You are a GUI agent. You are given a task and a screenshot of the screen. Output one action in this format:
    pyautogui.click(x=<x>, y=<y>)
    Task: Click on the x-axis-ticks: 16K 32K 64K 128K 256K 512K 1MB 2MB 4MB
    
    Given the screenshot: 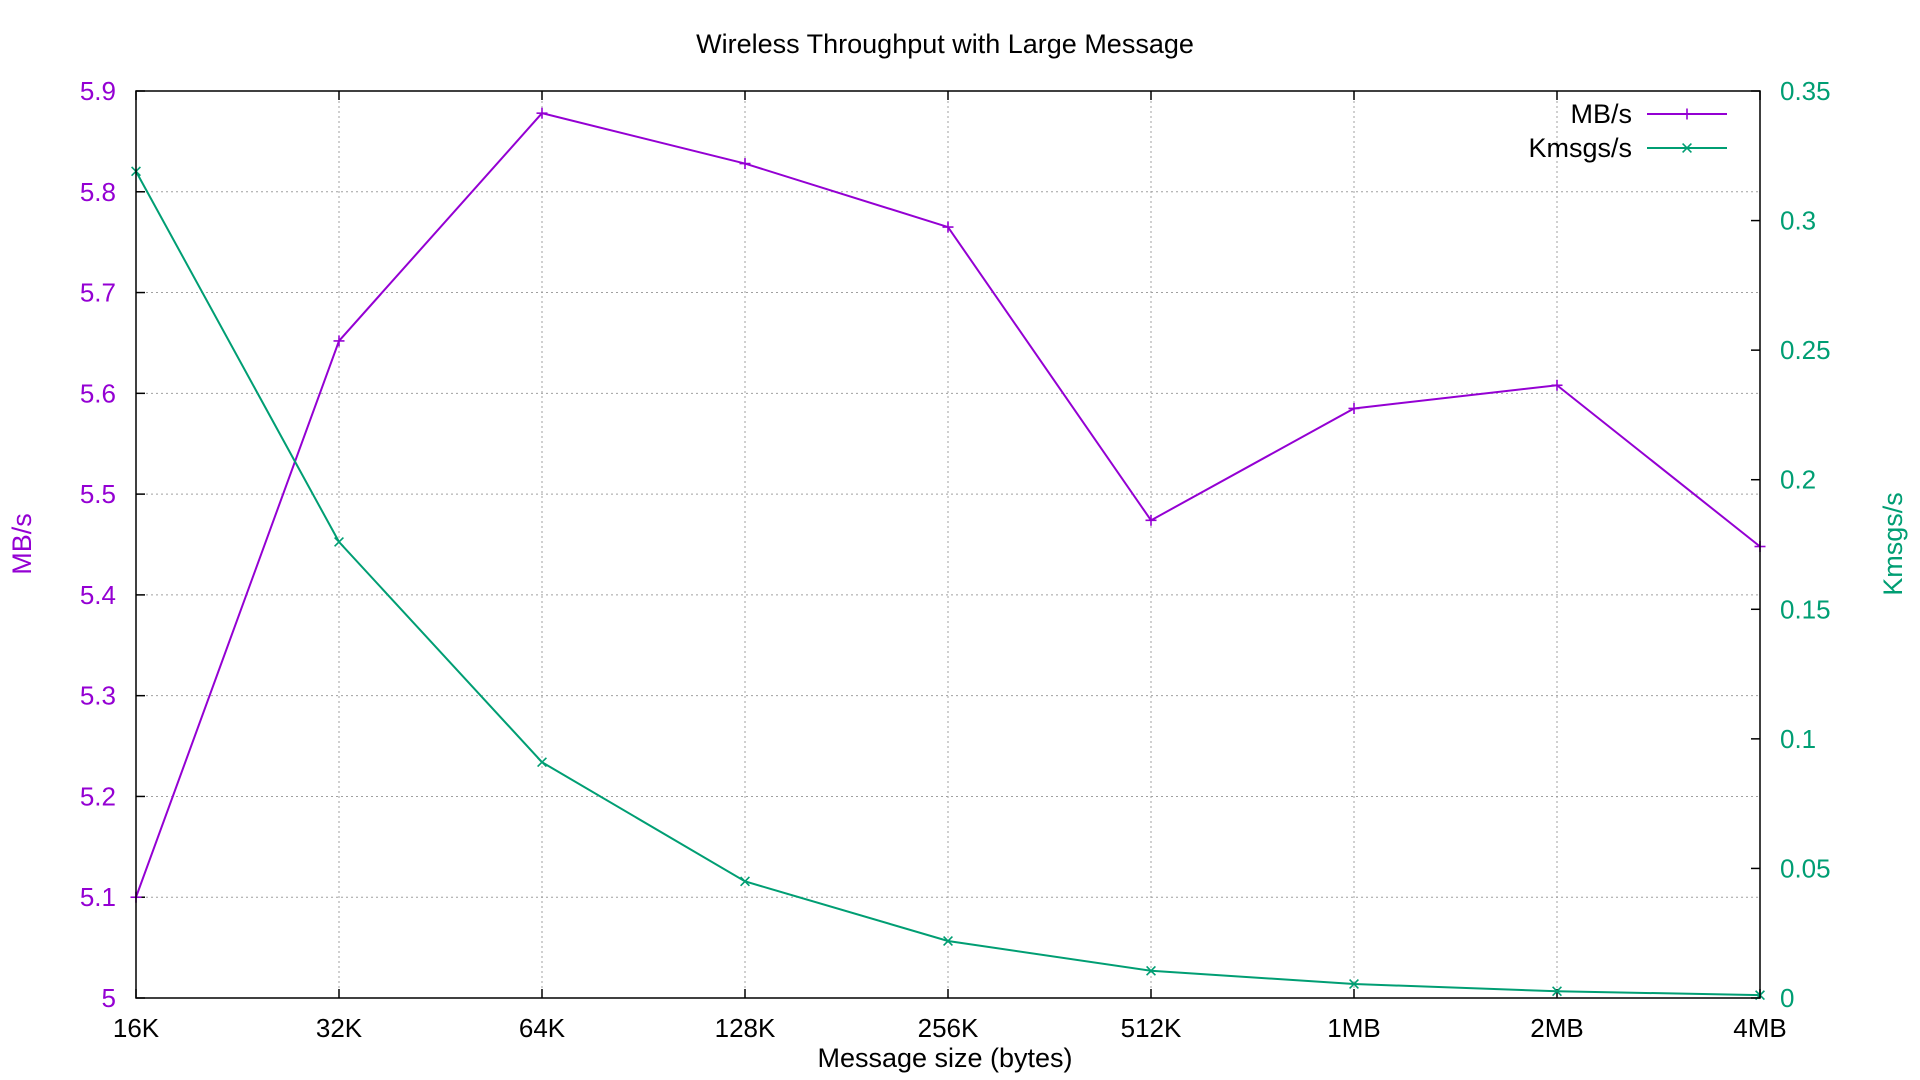 What is the action you would take?
    pyautogui.click(x=950, y=1028)
    